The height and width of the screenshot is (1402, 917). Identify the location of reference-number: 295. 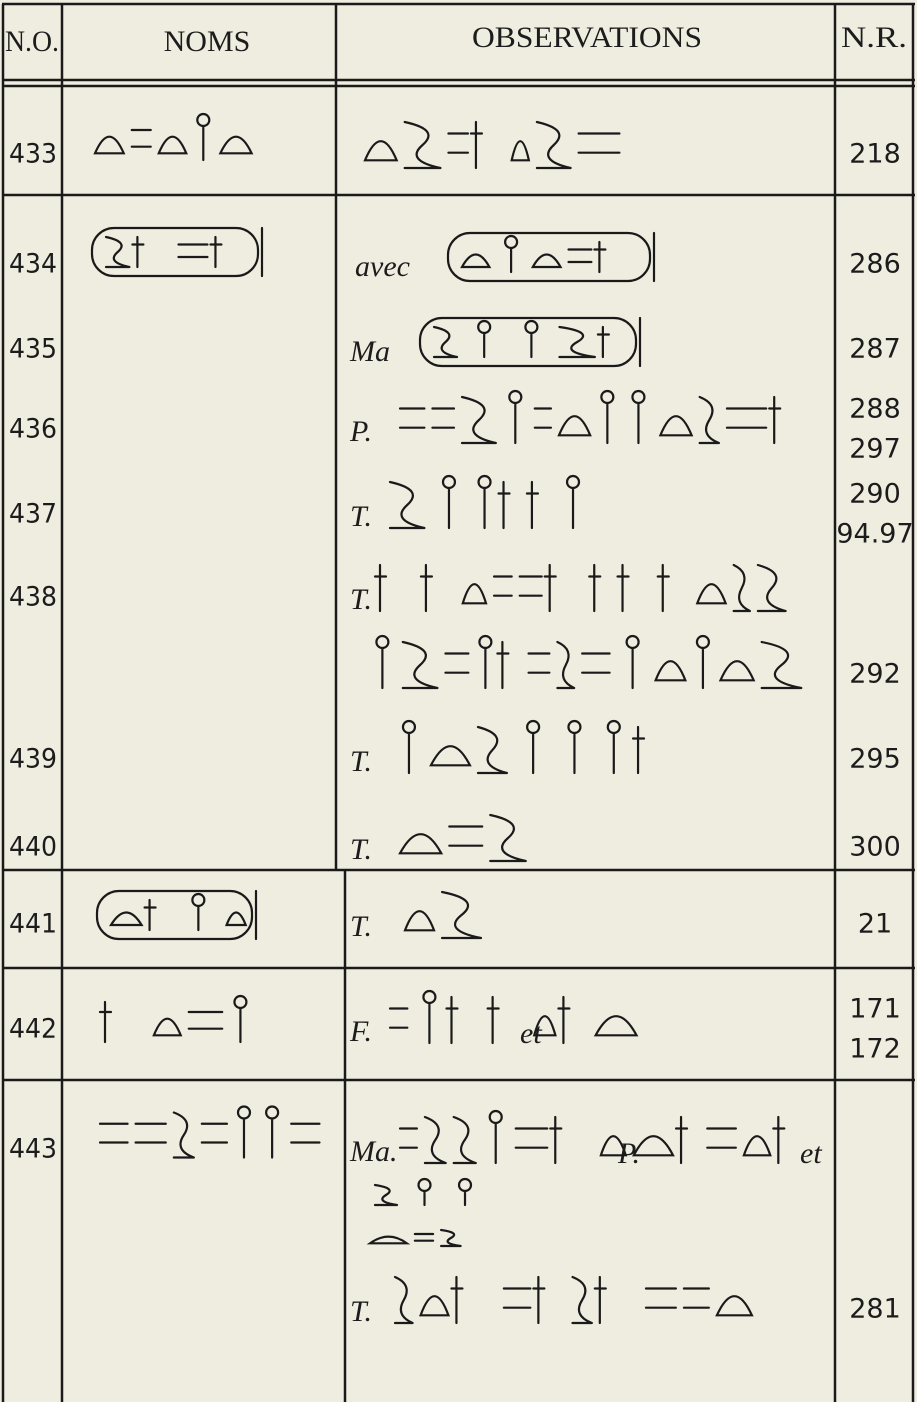
(875, 759).